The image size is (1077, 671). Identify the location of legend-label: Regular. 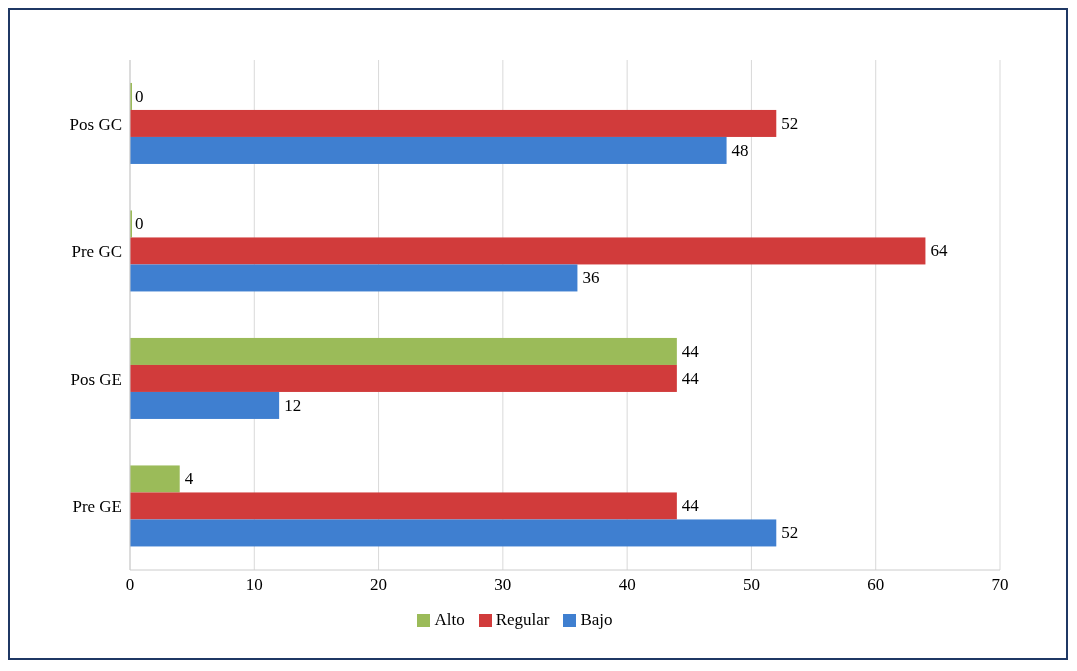
(522, 620).